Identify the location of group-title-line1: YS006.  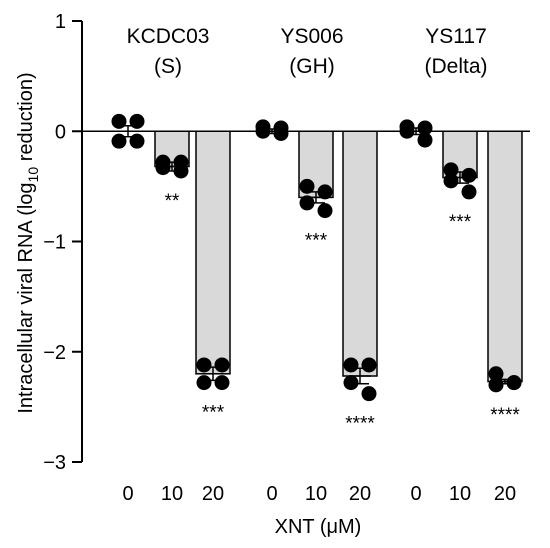
(311, 36).